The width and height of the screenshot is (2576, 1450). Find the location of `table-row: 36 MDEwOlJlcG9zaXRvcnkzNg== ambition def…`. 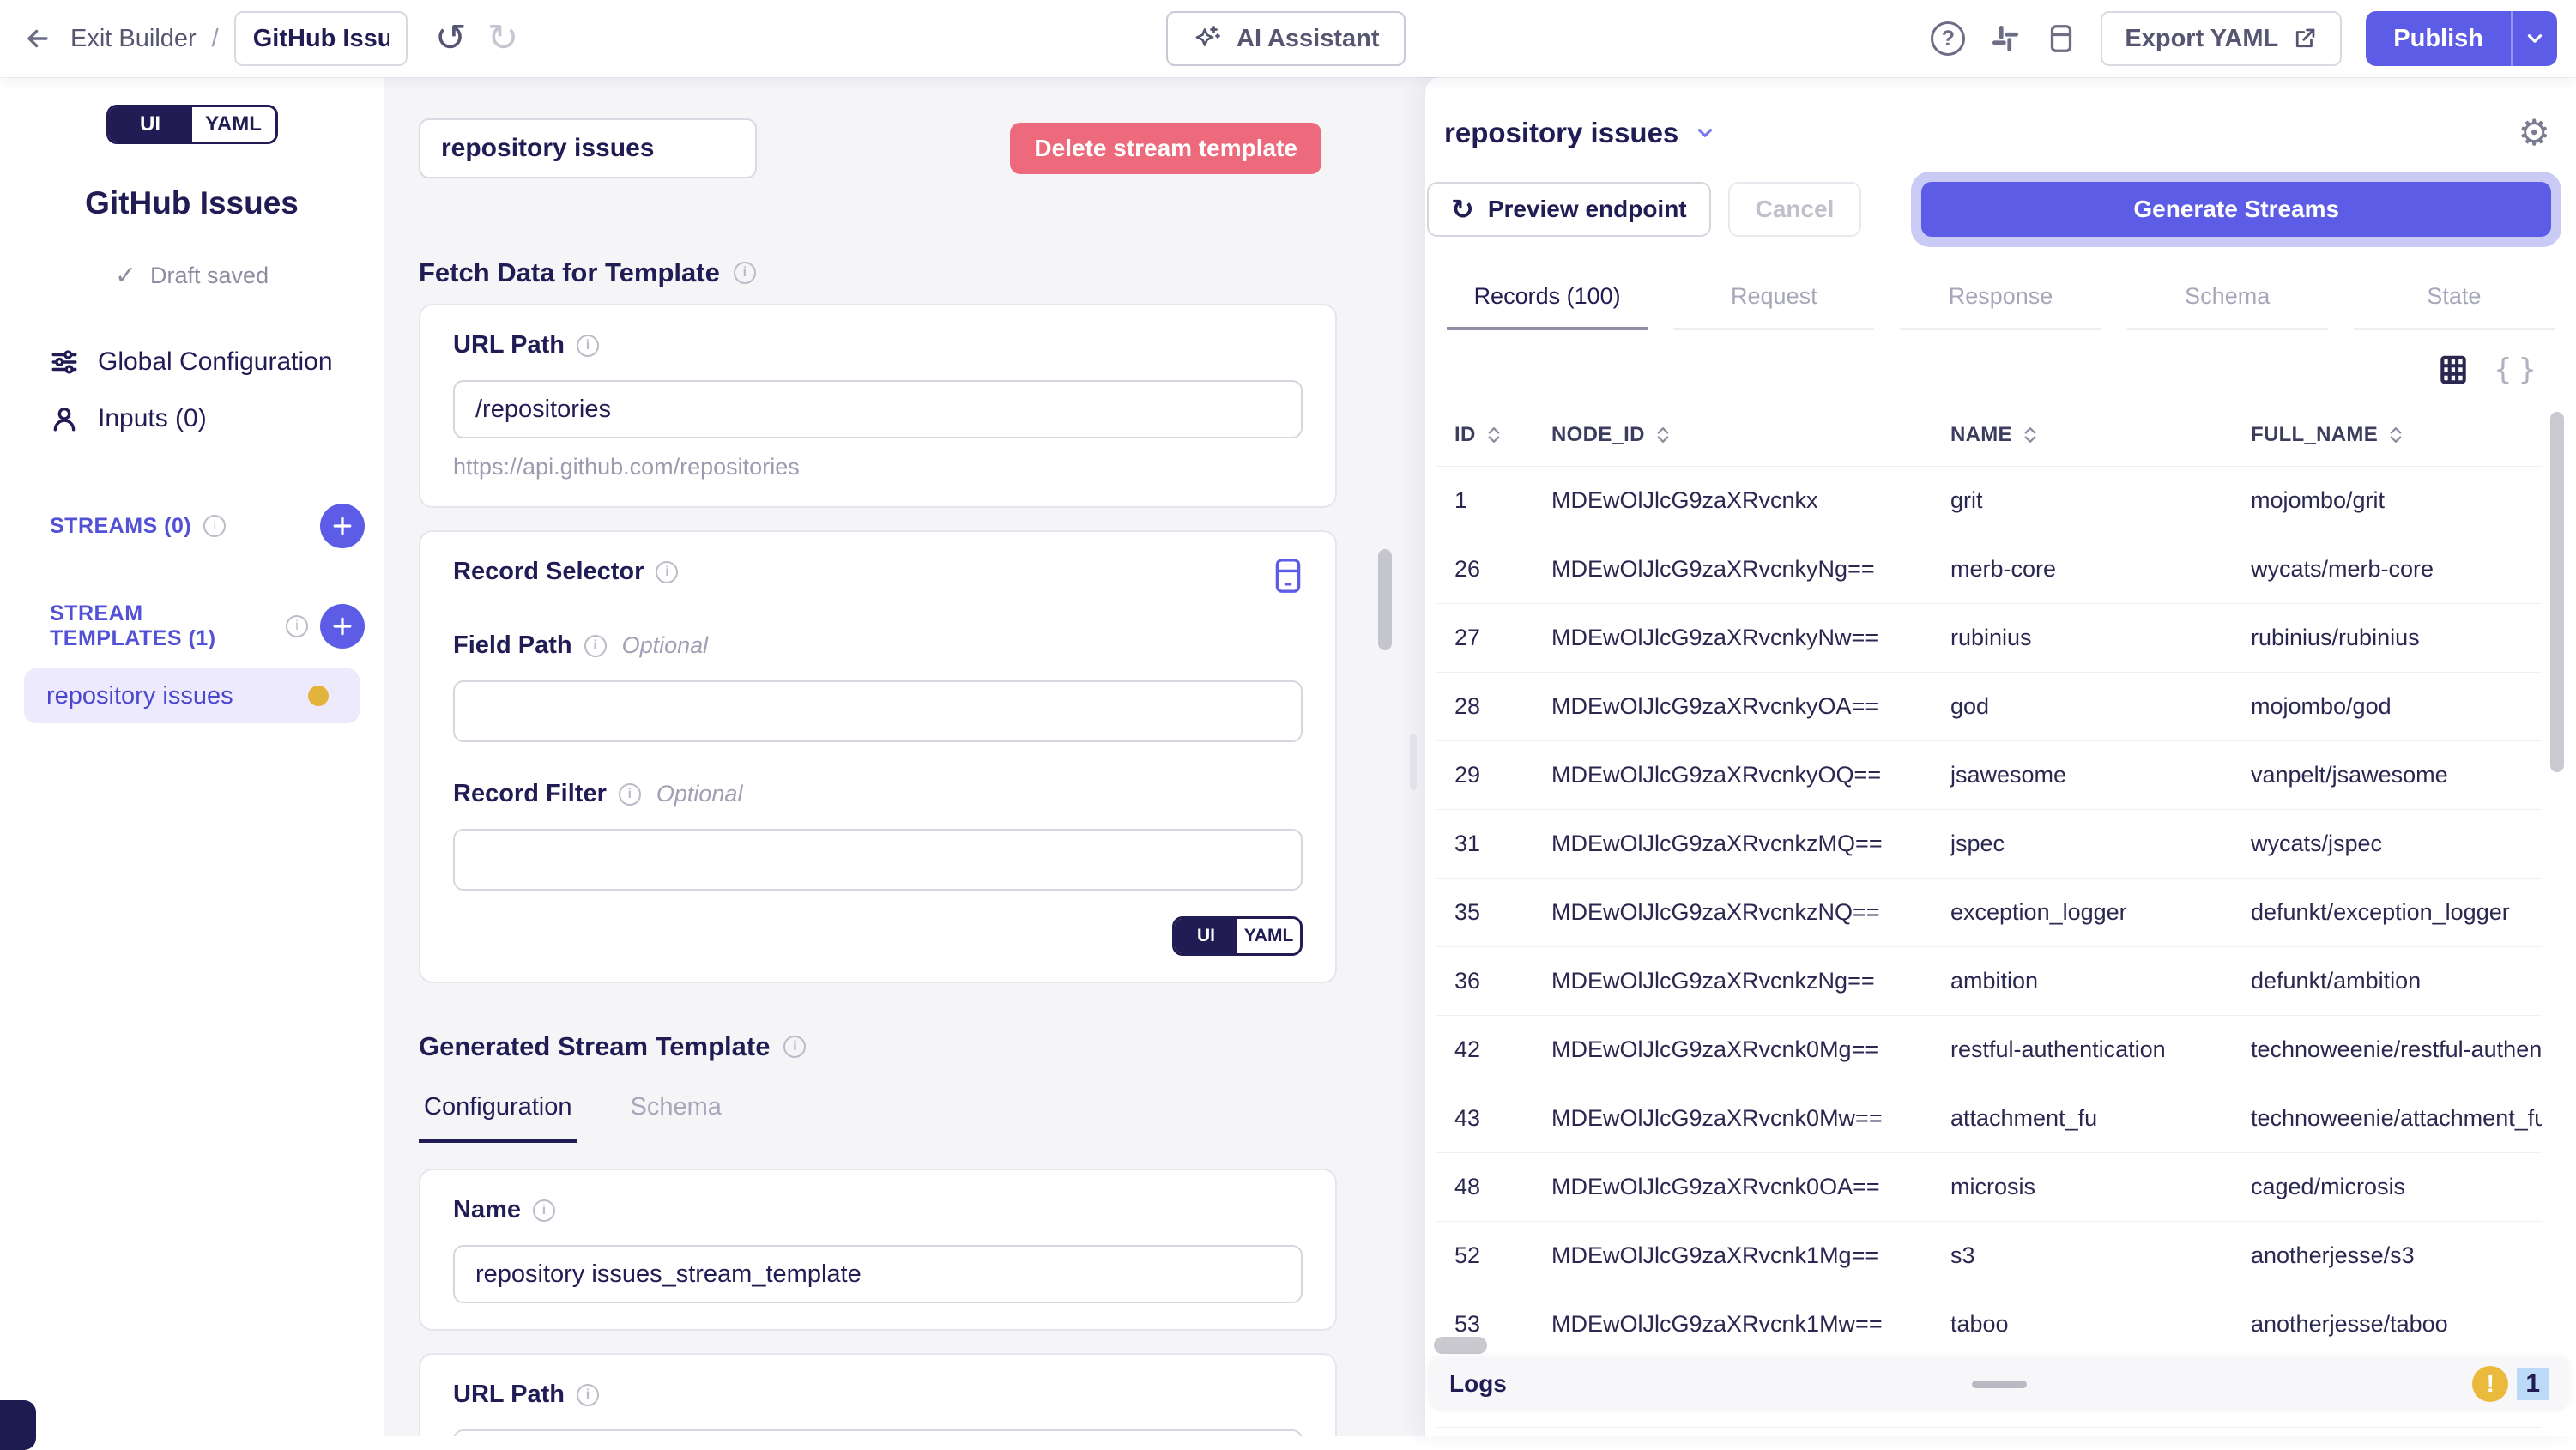

table-row: 36 MDEwOlJlcG9zaXRvcnkzNg== ambition def… is located at coordinates (1989, 981).